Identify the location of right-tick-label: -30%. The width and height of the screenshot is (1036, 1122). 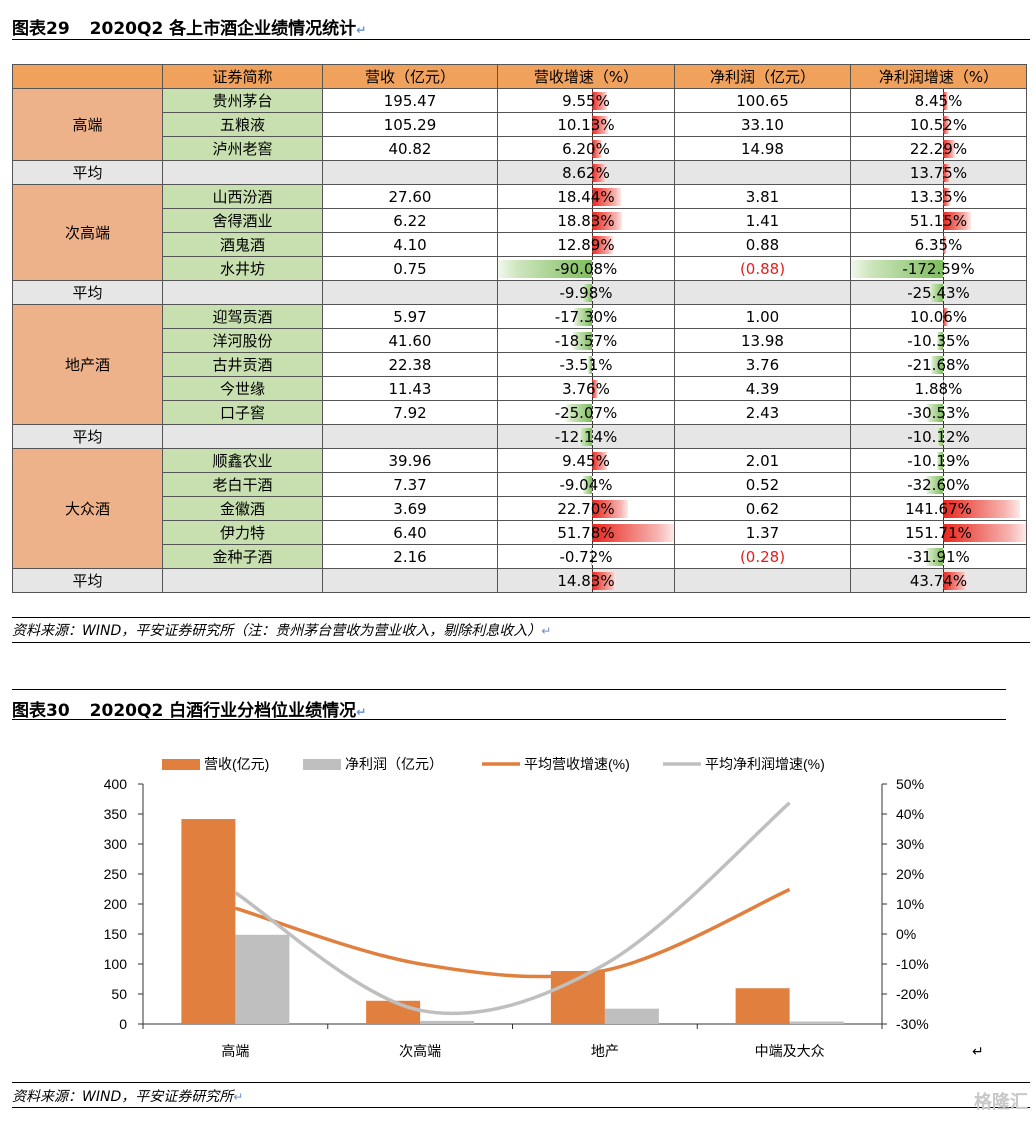
(912, 1024).